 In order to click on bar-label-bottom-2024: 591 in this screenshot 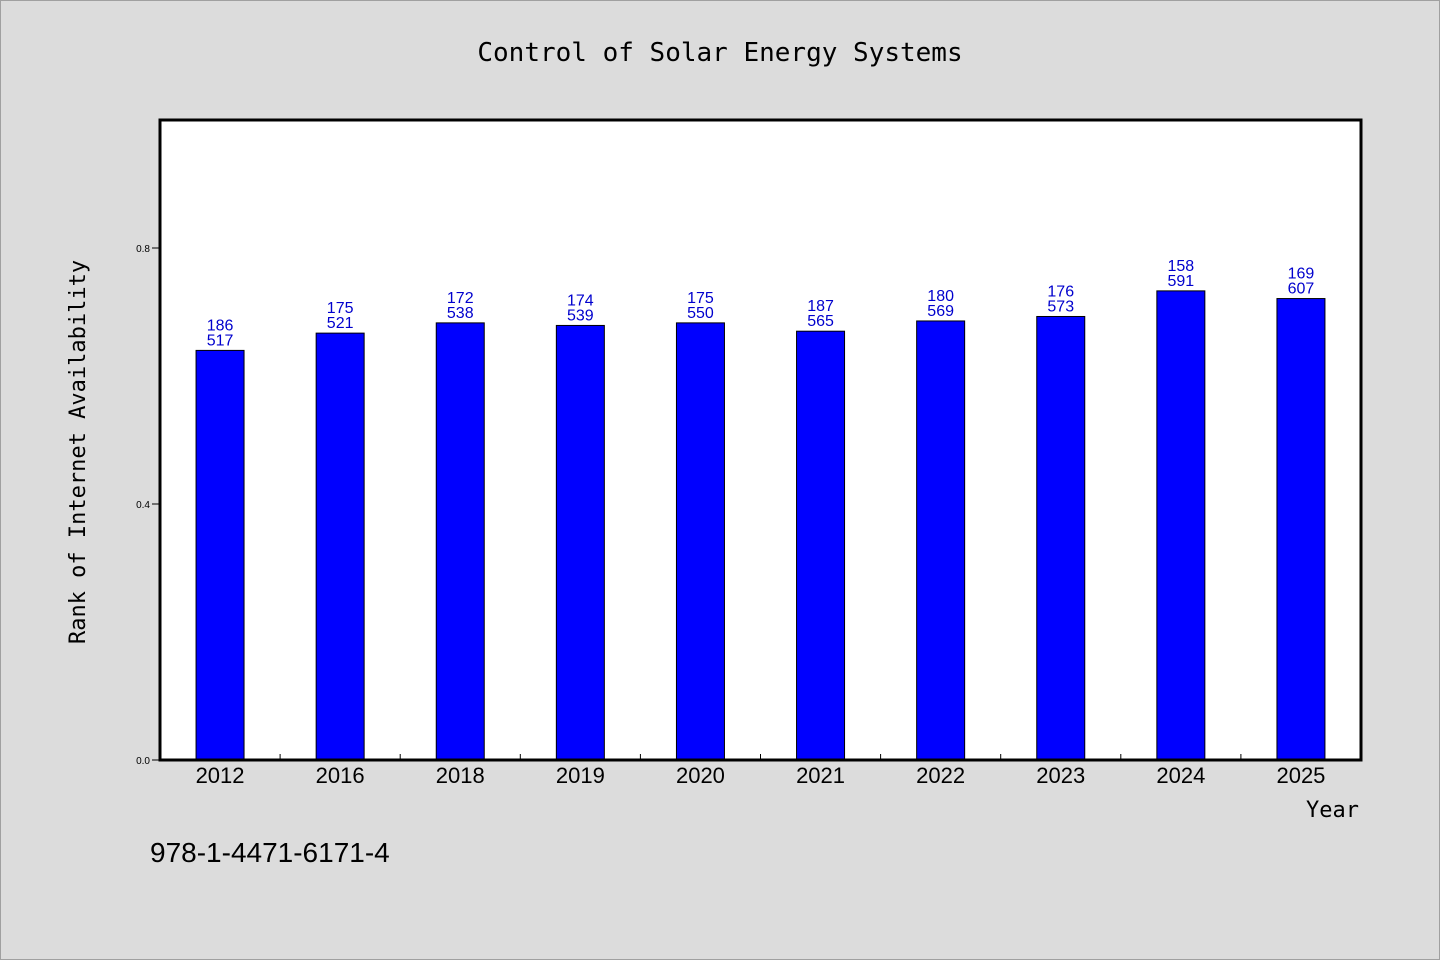, I will do `click(1180, 281)`.